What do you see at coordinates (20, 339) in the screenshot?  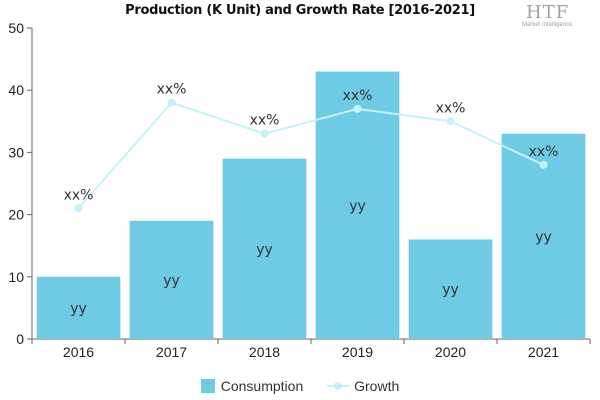 I see `y-tick-label: 0` at bounding box center [20, 339].